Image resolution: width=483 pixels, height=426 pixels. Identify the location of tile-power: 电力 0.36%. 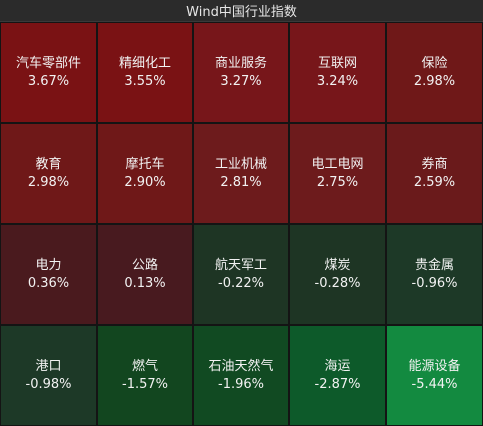
(48, 274).